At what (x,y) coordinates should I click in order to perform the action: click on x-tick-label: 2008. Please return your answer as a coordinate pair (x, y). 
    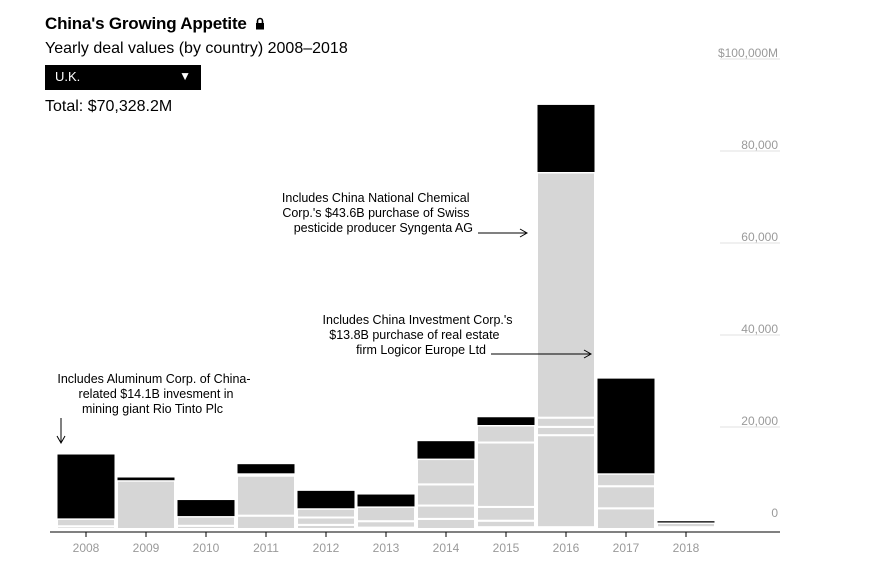
    Looking at the image, I should click on (86, 548).